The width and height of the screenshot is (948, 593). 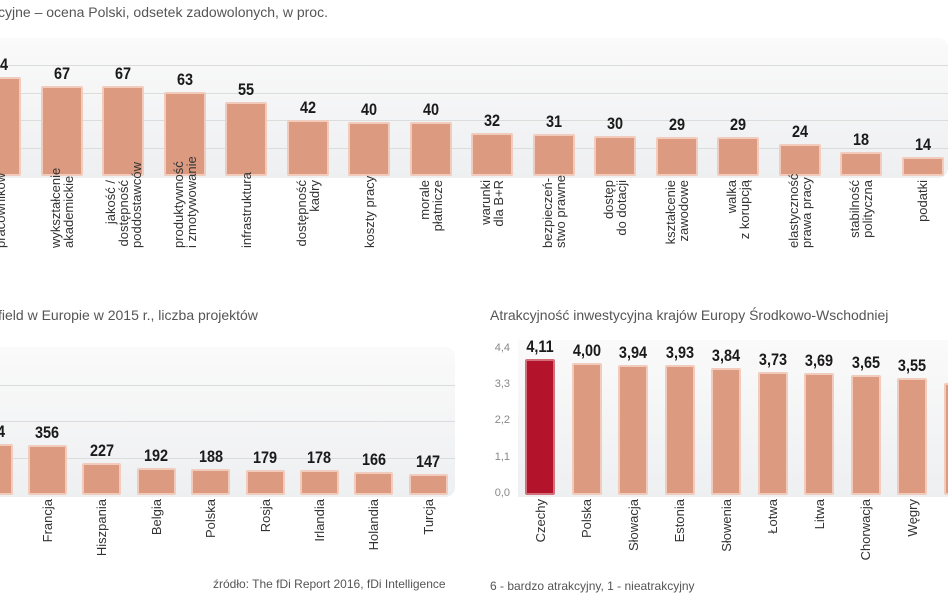 What do you see at coordinates (540, 347) in the screenshot?
I see `value-label: 4,11` at bounding box center [540, 347].